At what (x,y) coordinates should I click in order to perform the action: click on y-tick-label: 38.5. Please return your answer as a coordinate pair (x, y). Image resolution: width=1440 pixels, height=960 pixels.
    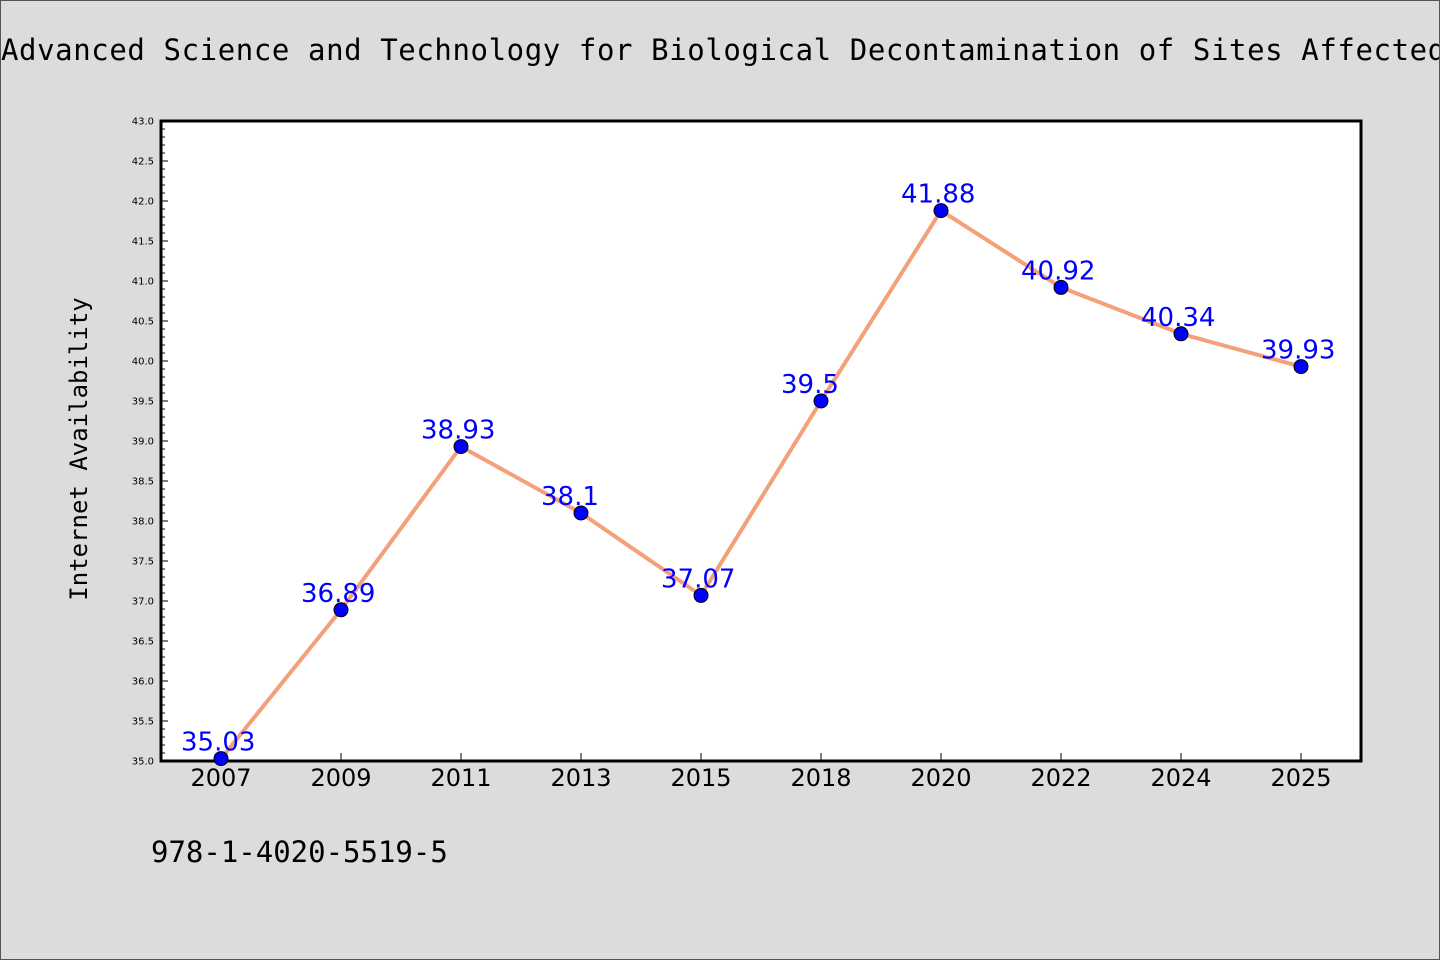
    Looking at the image, I should click on (143, 482).